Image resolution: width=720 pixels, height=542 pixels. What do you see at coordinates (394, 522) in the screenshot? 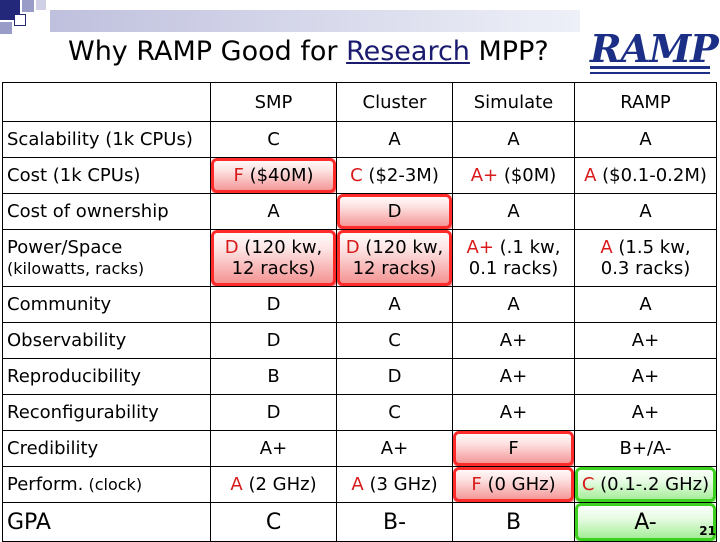
I see `grade-cell: B-` at bounding box center [394, 522].